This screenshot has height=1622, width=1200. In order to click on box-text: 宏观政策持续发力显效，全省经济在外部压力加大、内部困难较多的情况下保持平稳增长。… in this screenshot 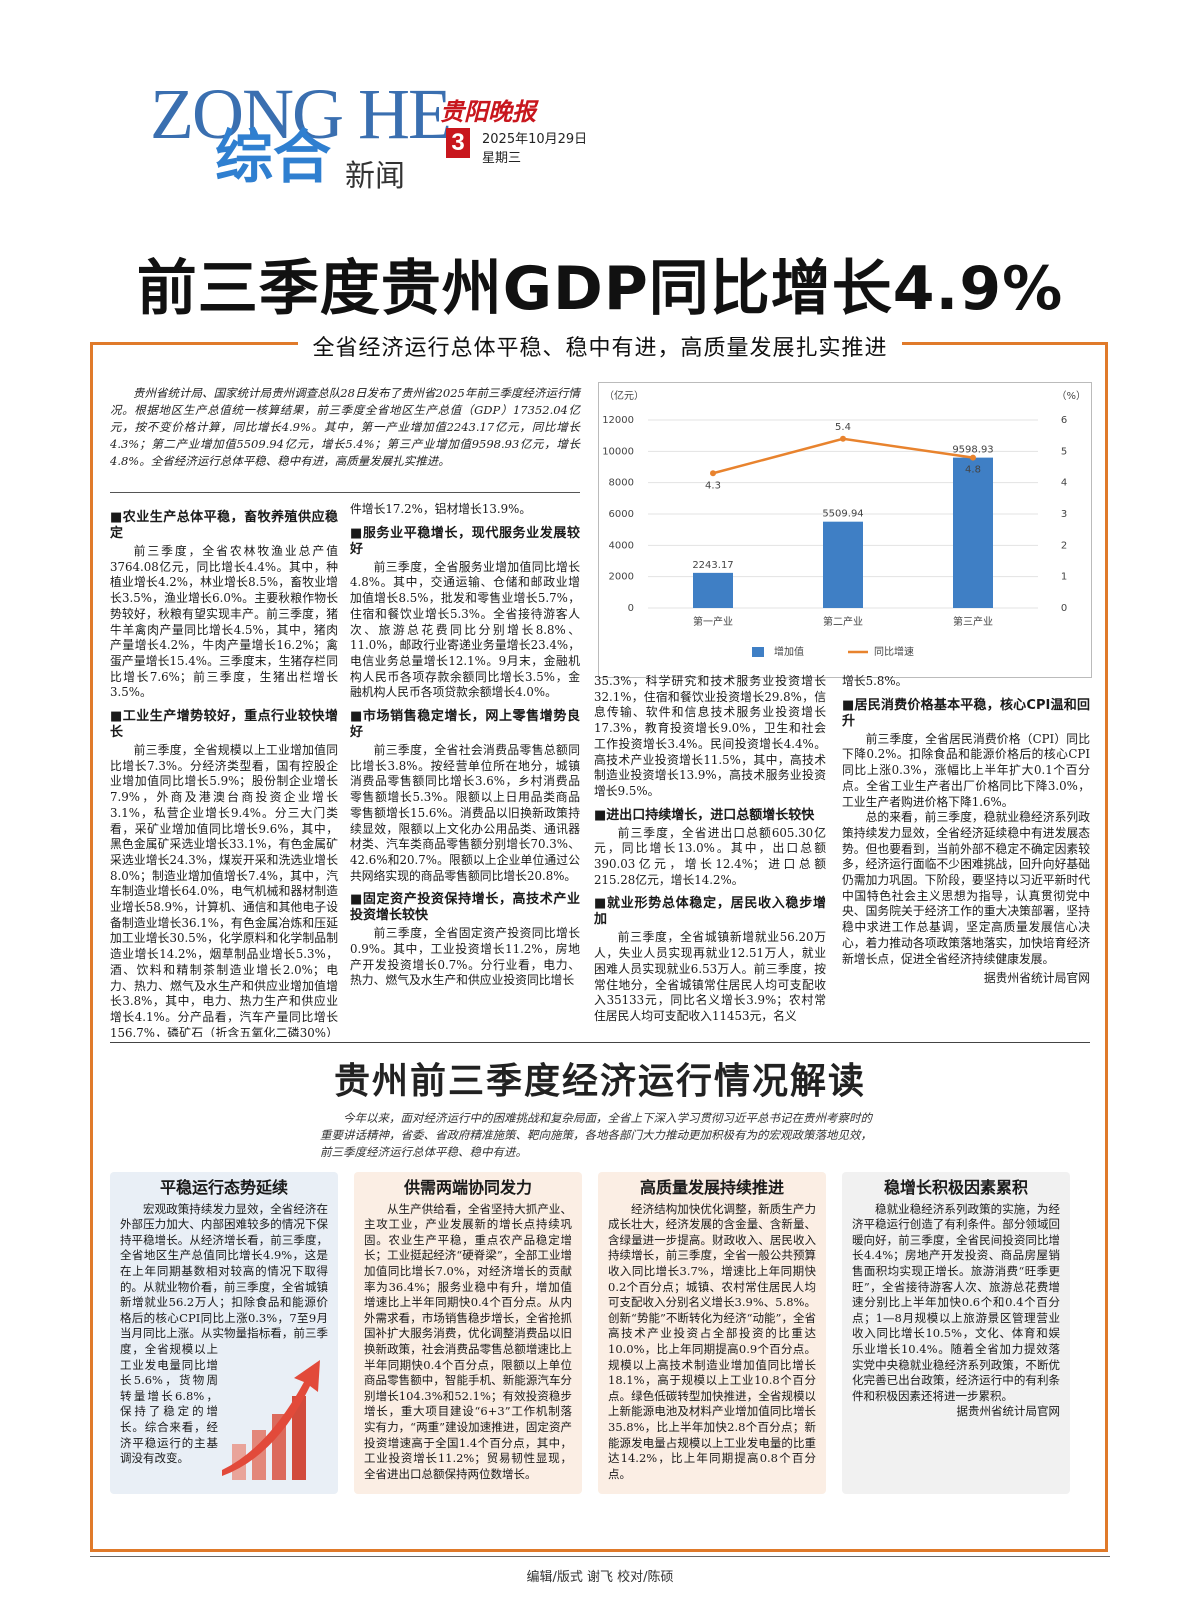, I will do `click(224, 1333)`.